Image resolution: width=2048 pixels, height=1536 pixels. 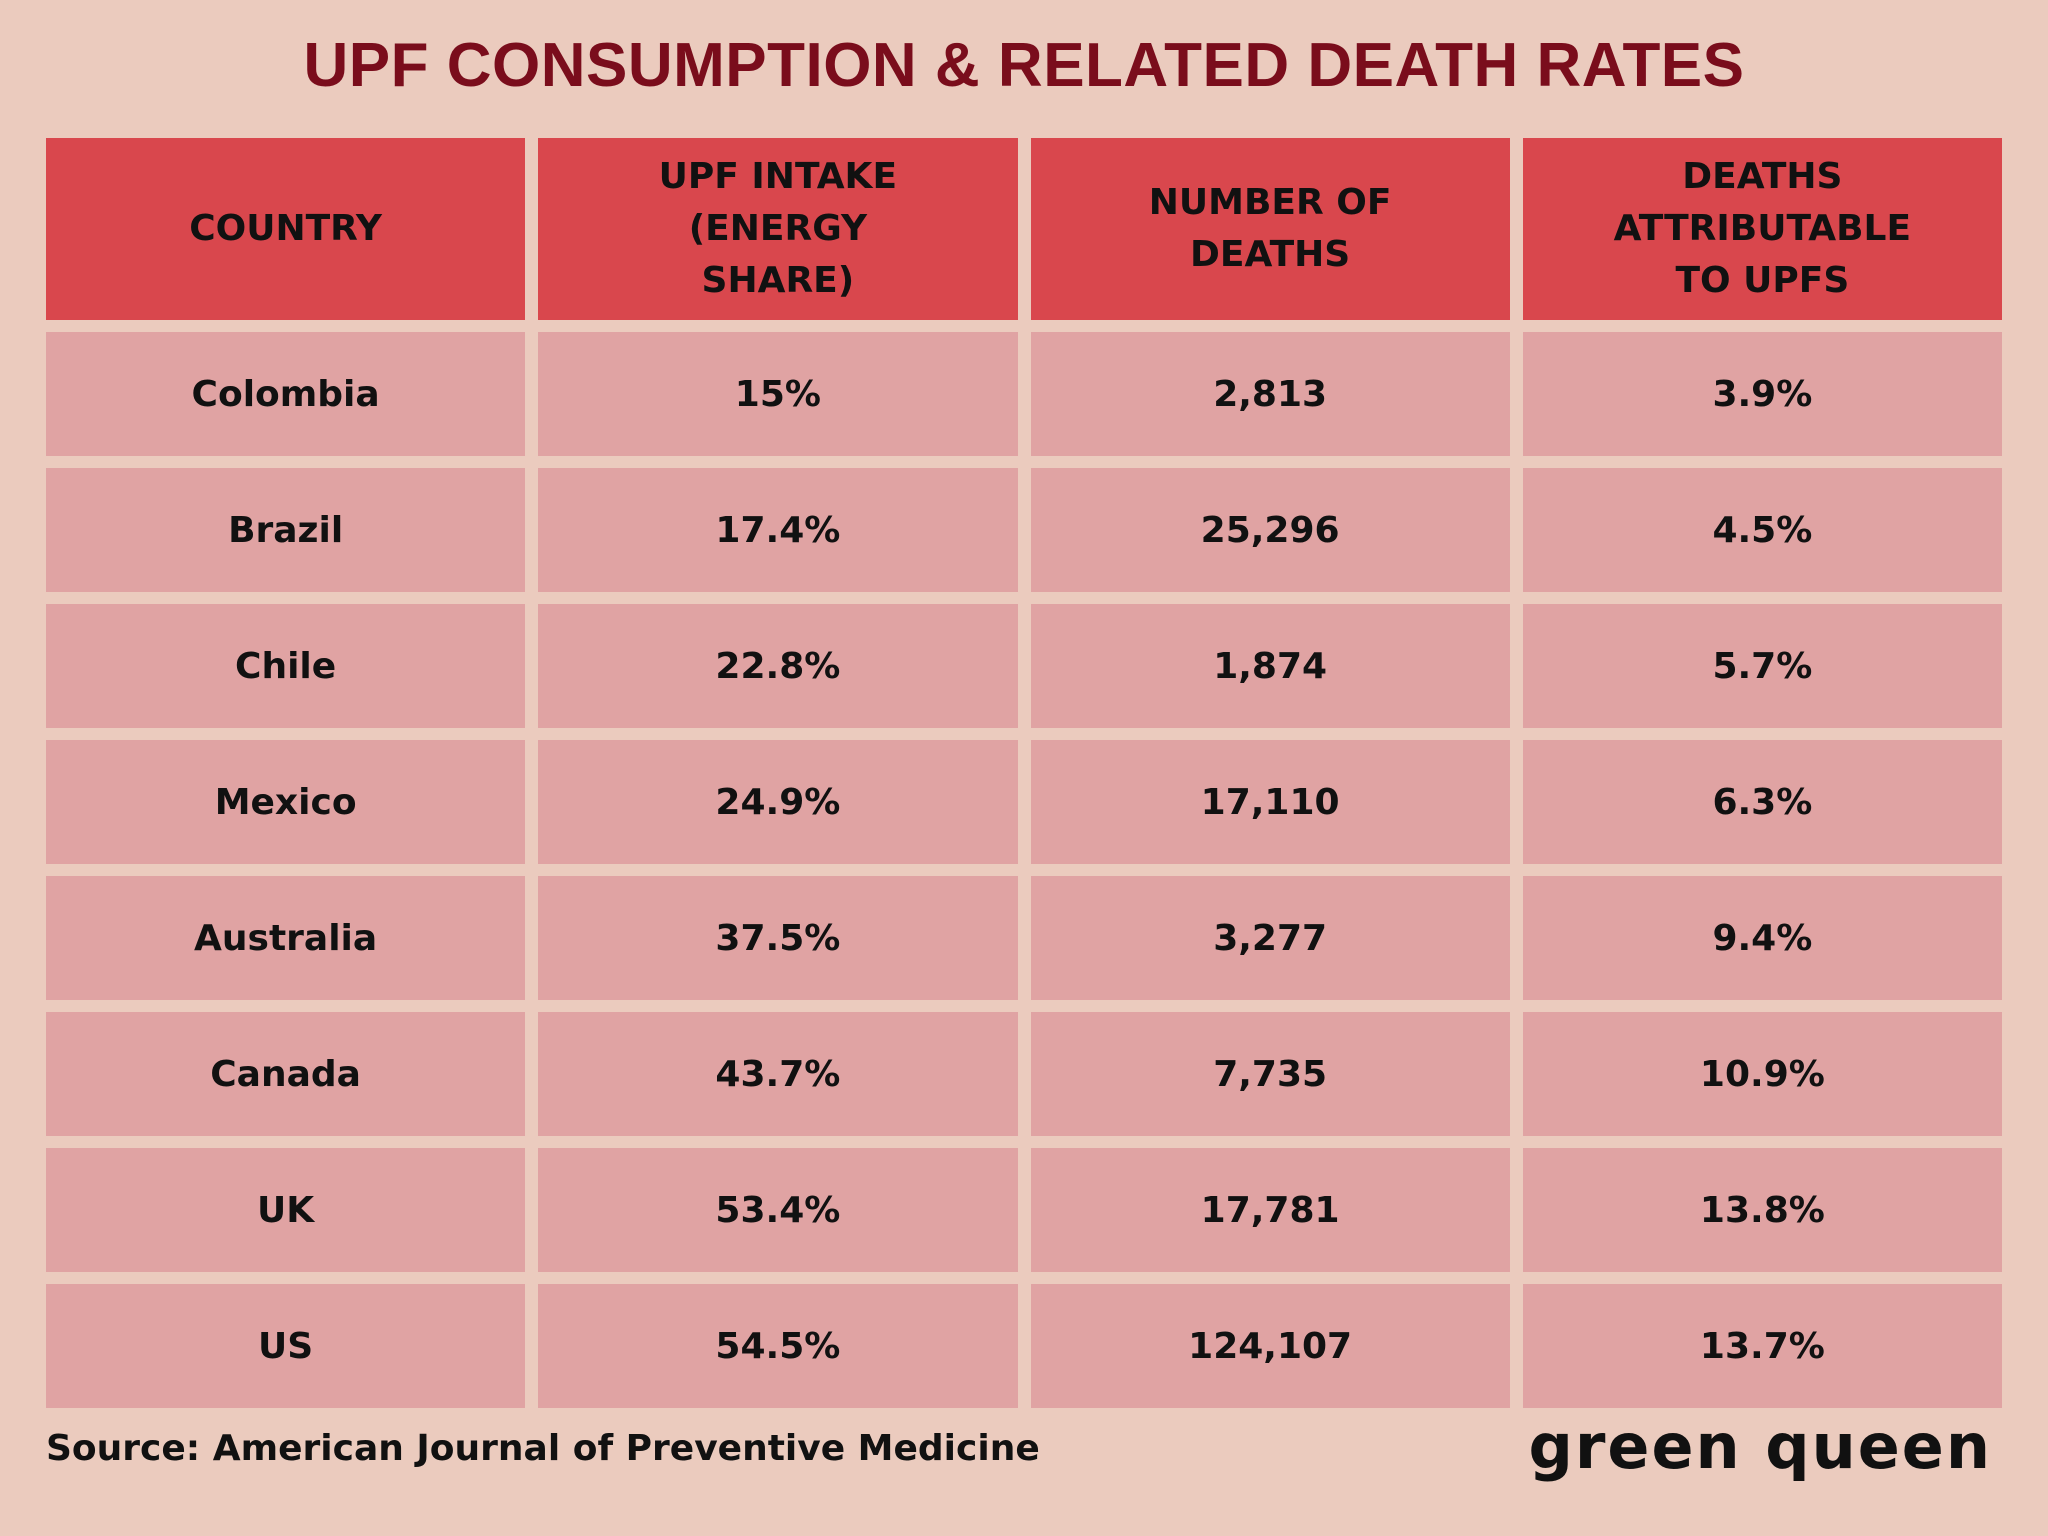 What do you see at coordinates (286, 530) in the screenshot?
I see `table-cell: Brazil` at bounding box center [286, 530].